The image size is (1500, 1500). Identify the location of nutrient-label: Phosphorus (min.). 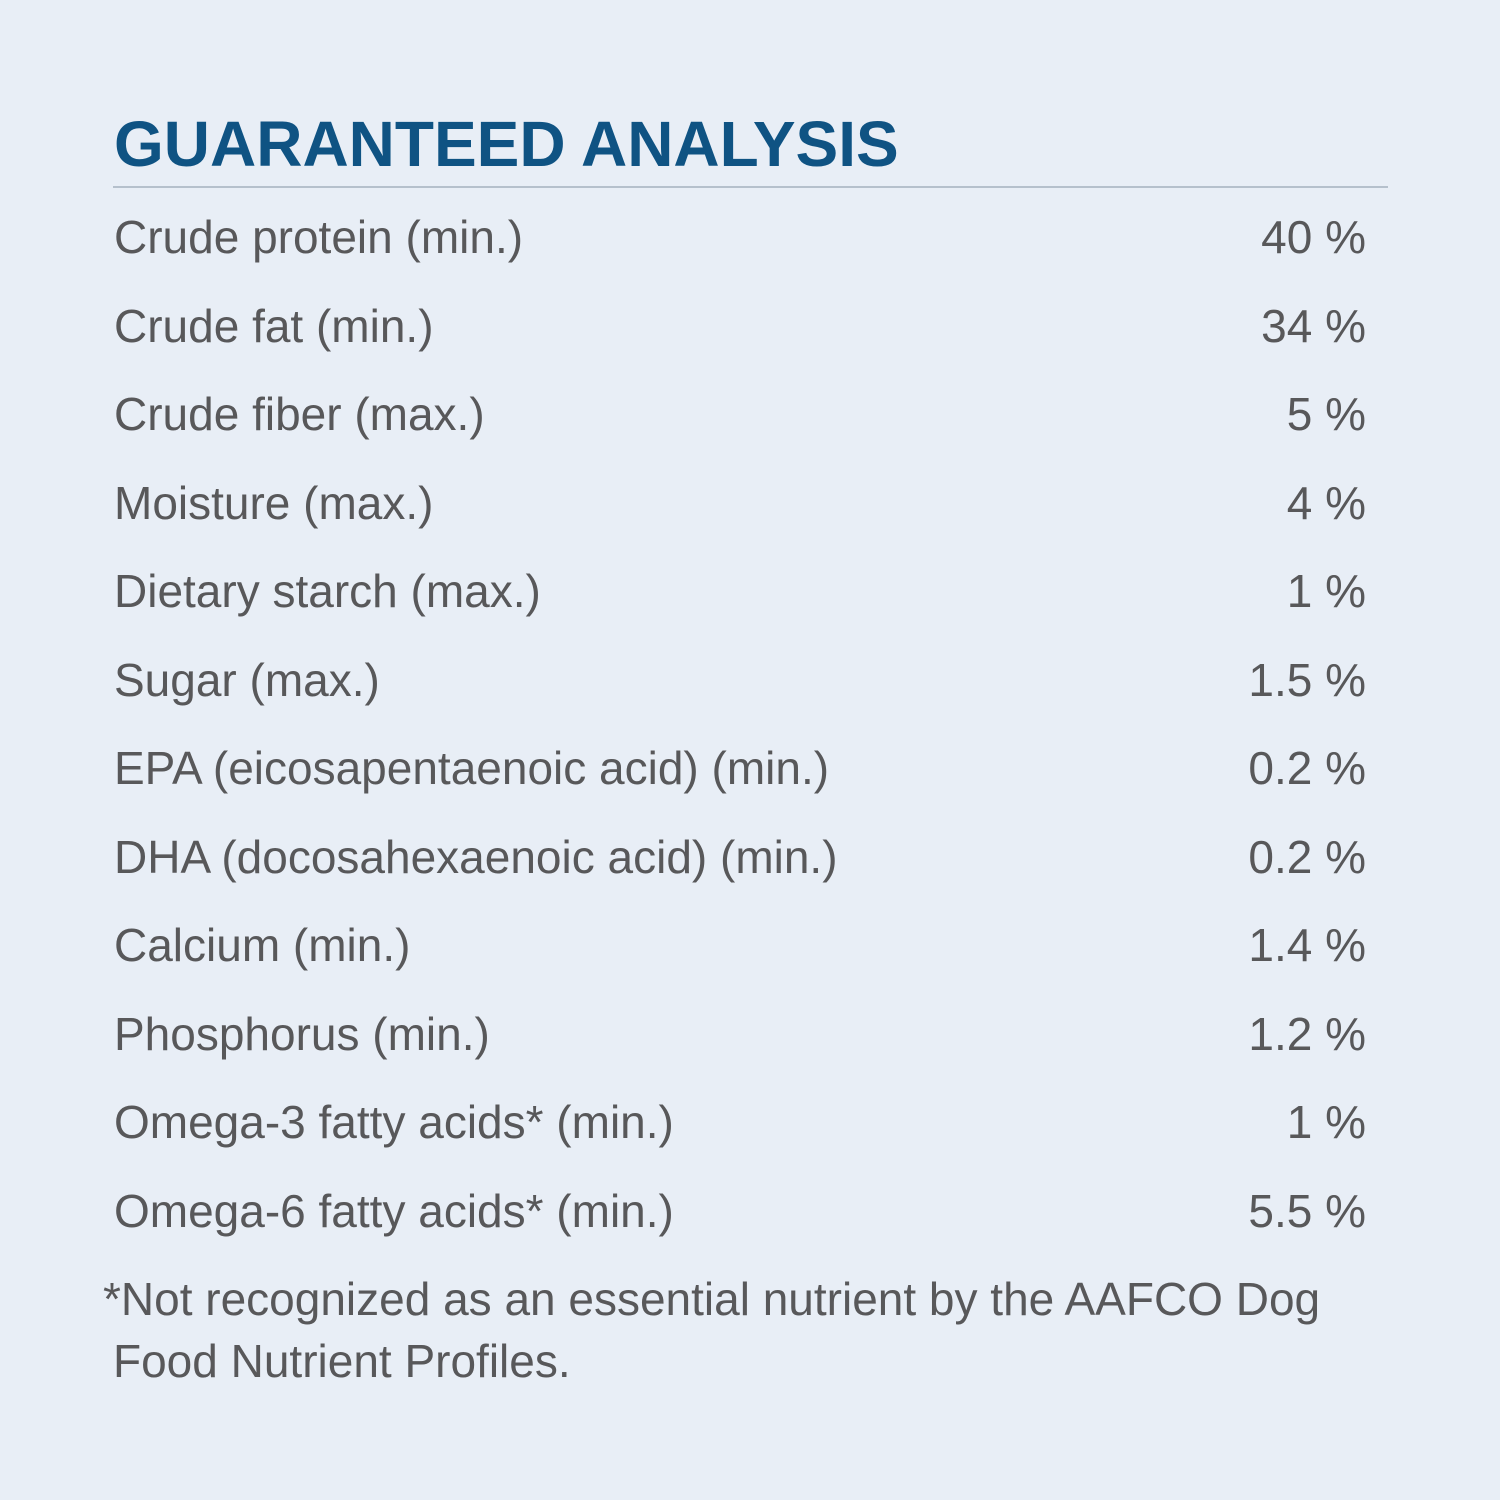
(302, 1033).